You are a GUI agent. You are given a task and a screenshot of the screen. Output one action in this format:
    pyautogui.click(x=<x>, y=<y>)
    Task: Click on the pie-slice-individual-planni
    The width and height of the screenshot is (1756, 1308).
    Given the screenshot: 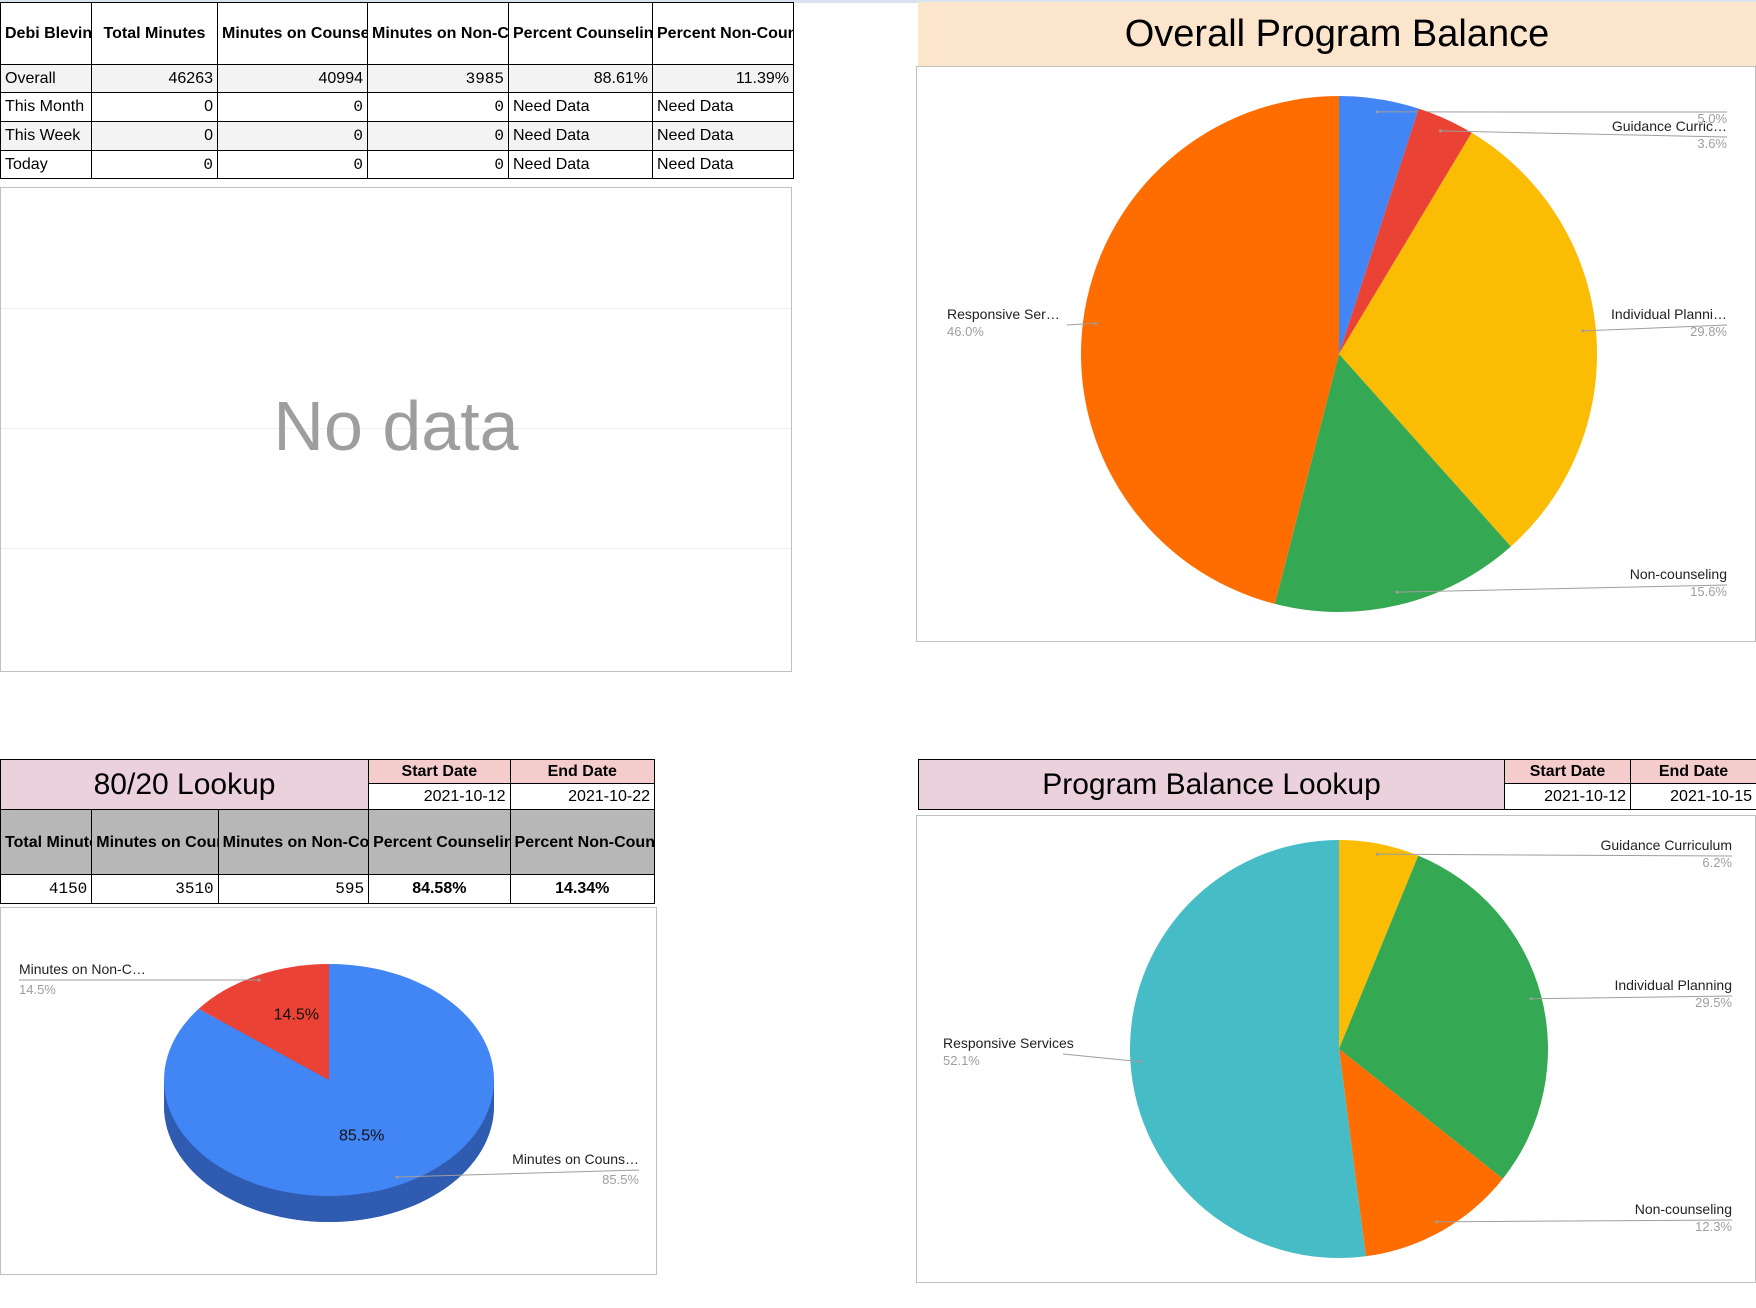 What is the action you would take?
    pyautogui.click(x=1468, y=339)
    